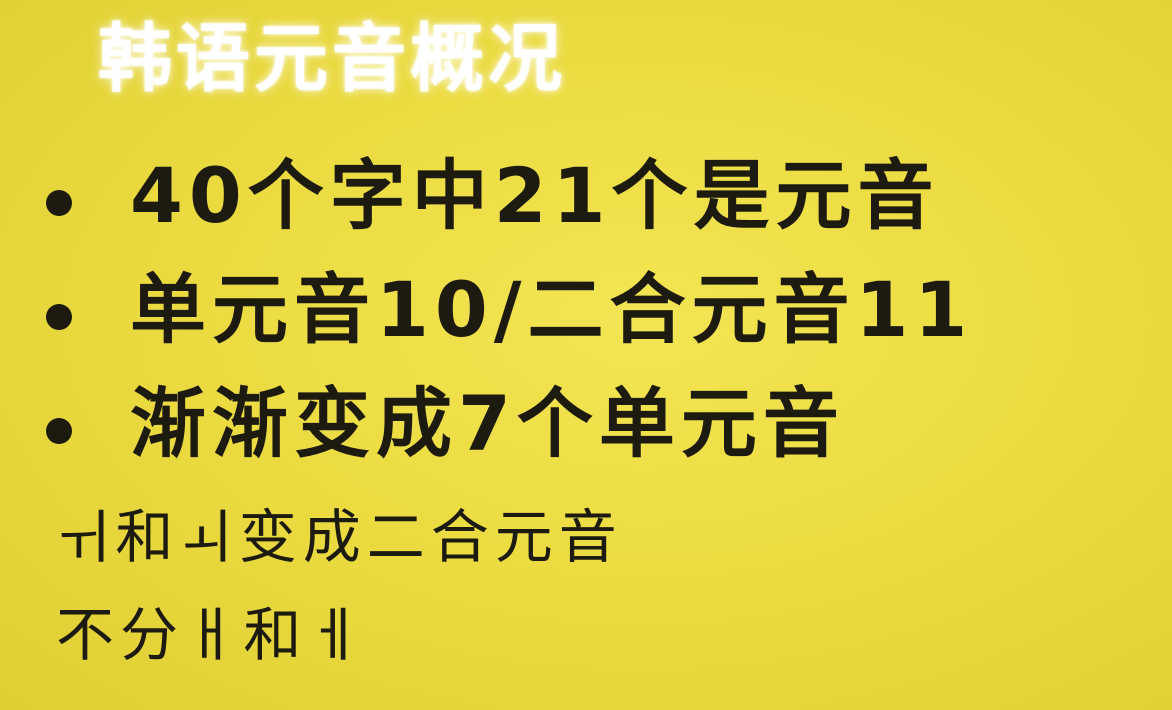 Image resolution: width=1172 pixels, height=710 pixels. I want to click on note-line: ㅟ和ㅚ变成二合元音, so click(339, 537).